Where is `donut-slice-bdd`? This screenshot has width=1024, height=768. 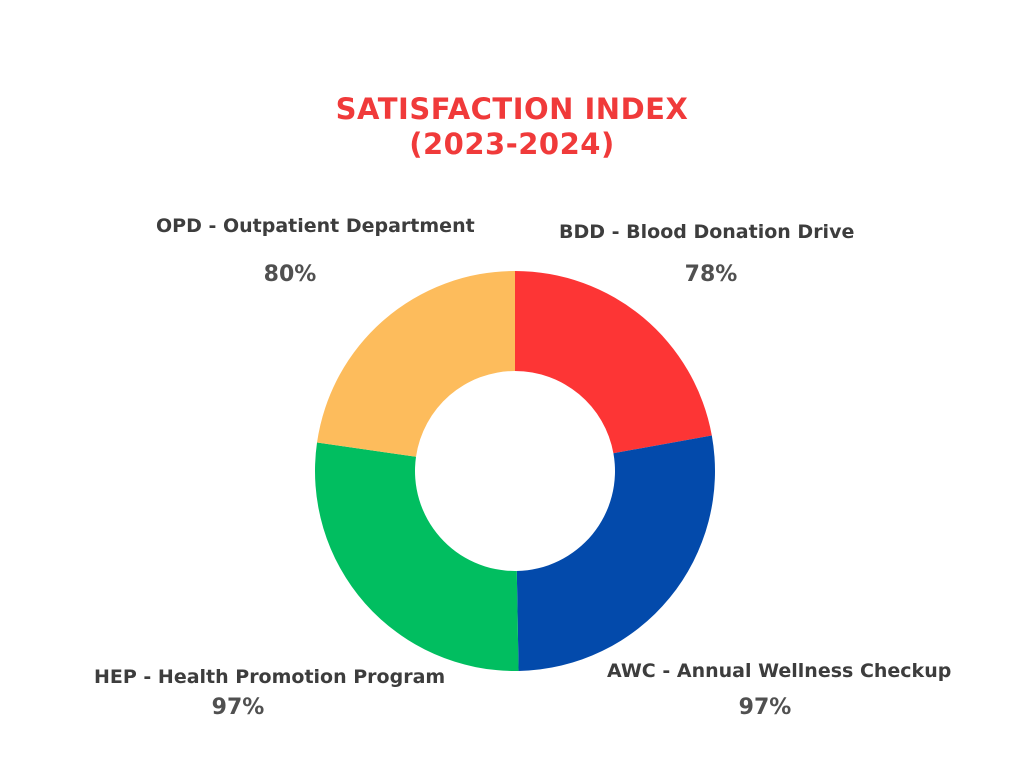
donut-slice-bdd is located at coordinates (613, 362).